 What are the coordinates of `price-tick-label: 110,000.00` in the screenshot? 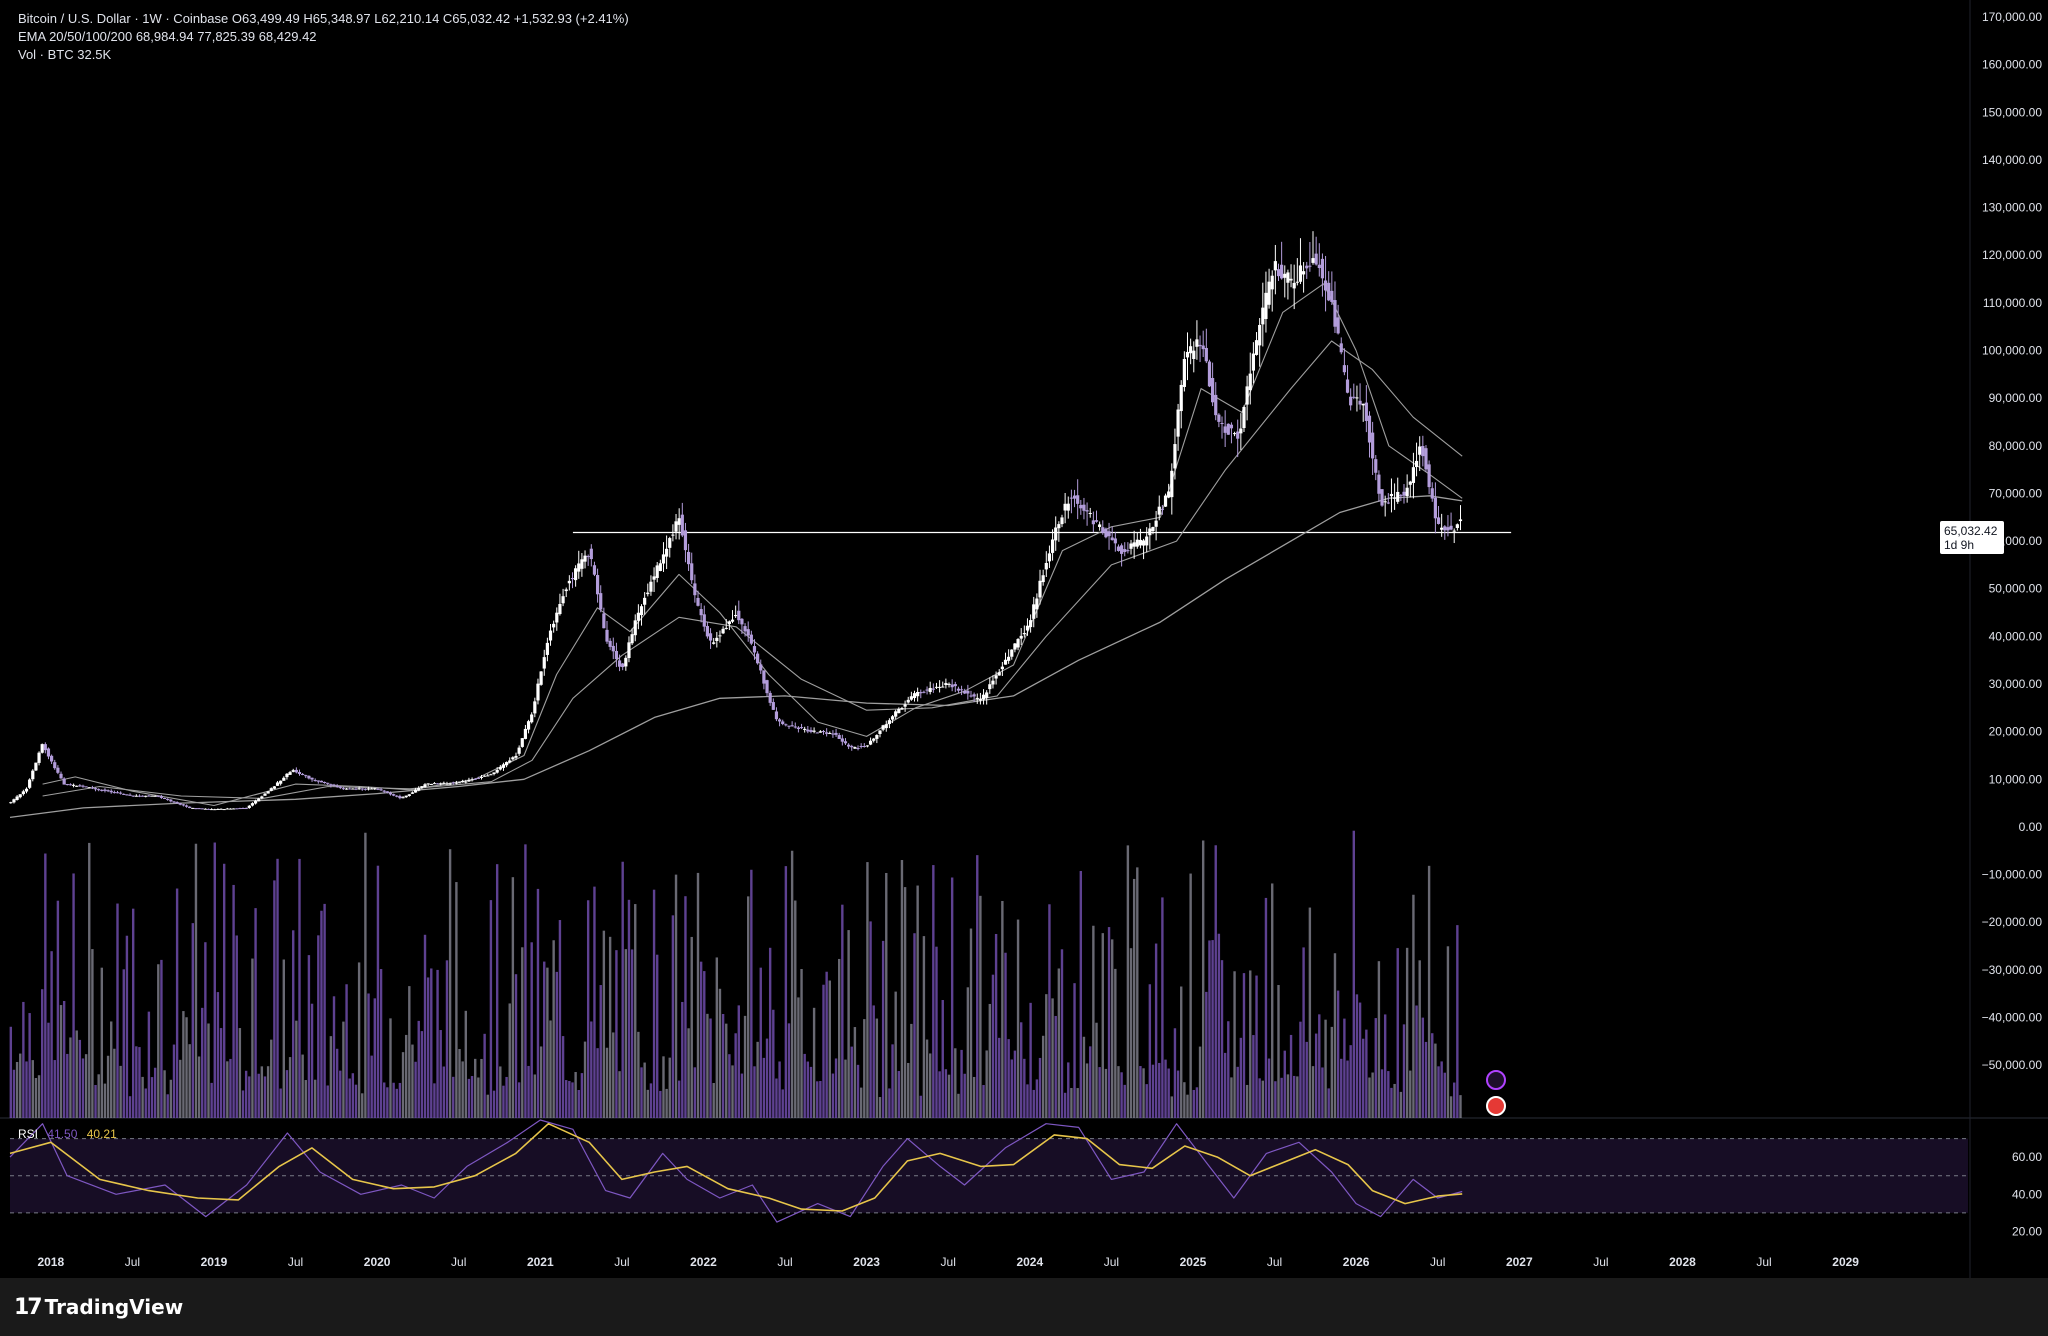 It's located at (2012, 303).